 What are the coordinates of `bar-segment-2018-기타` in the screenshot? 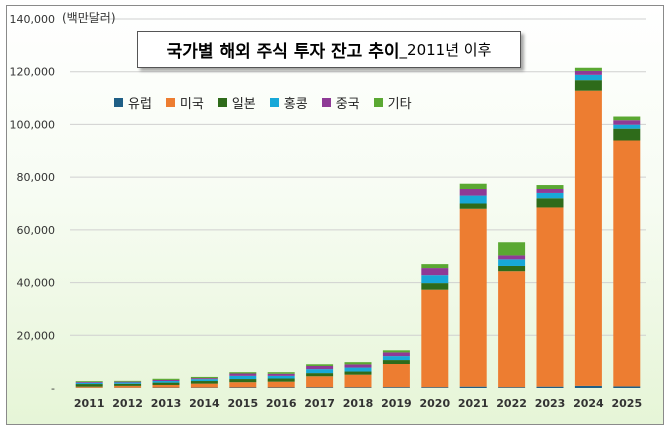 It's located at (358, 363).